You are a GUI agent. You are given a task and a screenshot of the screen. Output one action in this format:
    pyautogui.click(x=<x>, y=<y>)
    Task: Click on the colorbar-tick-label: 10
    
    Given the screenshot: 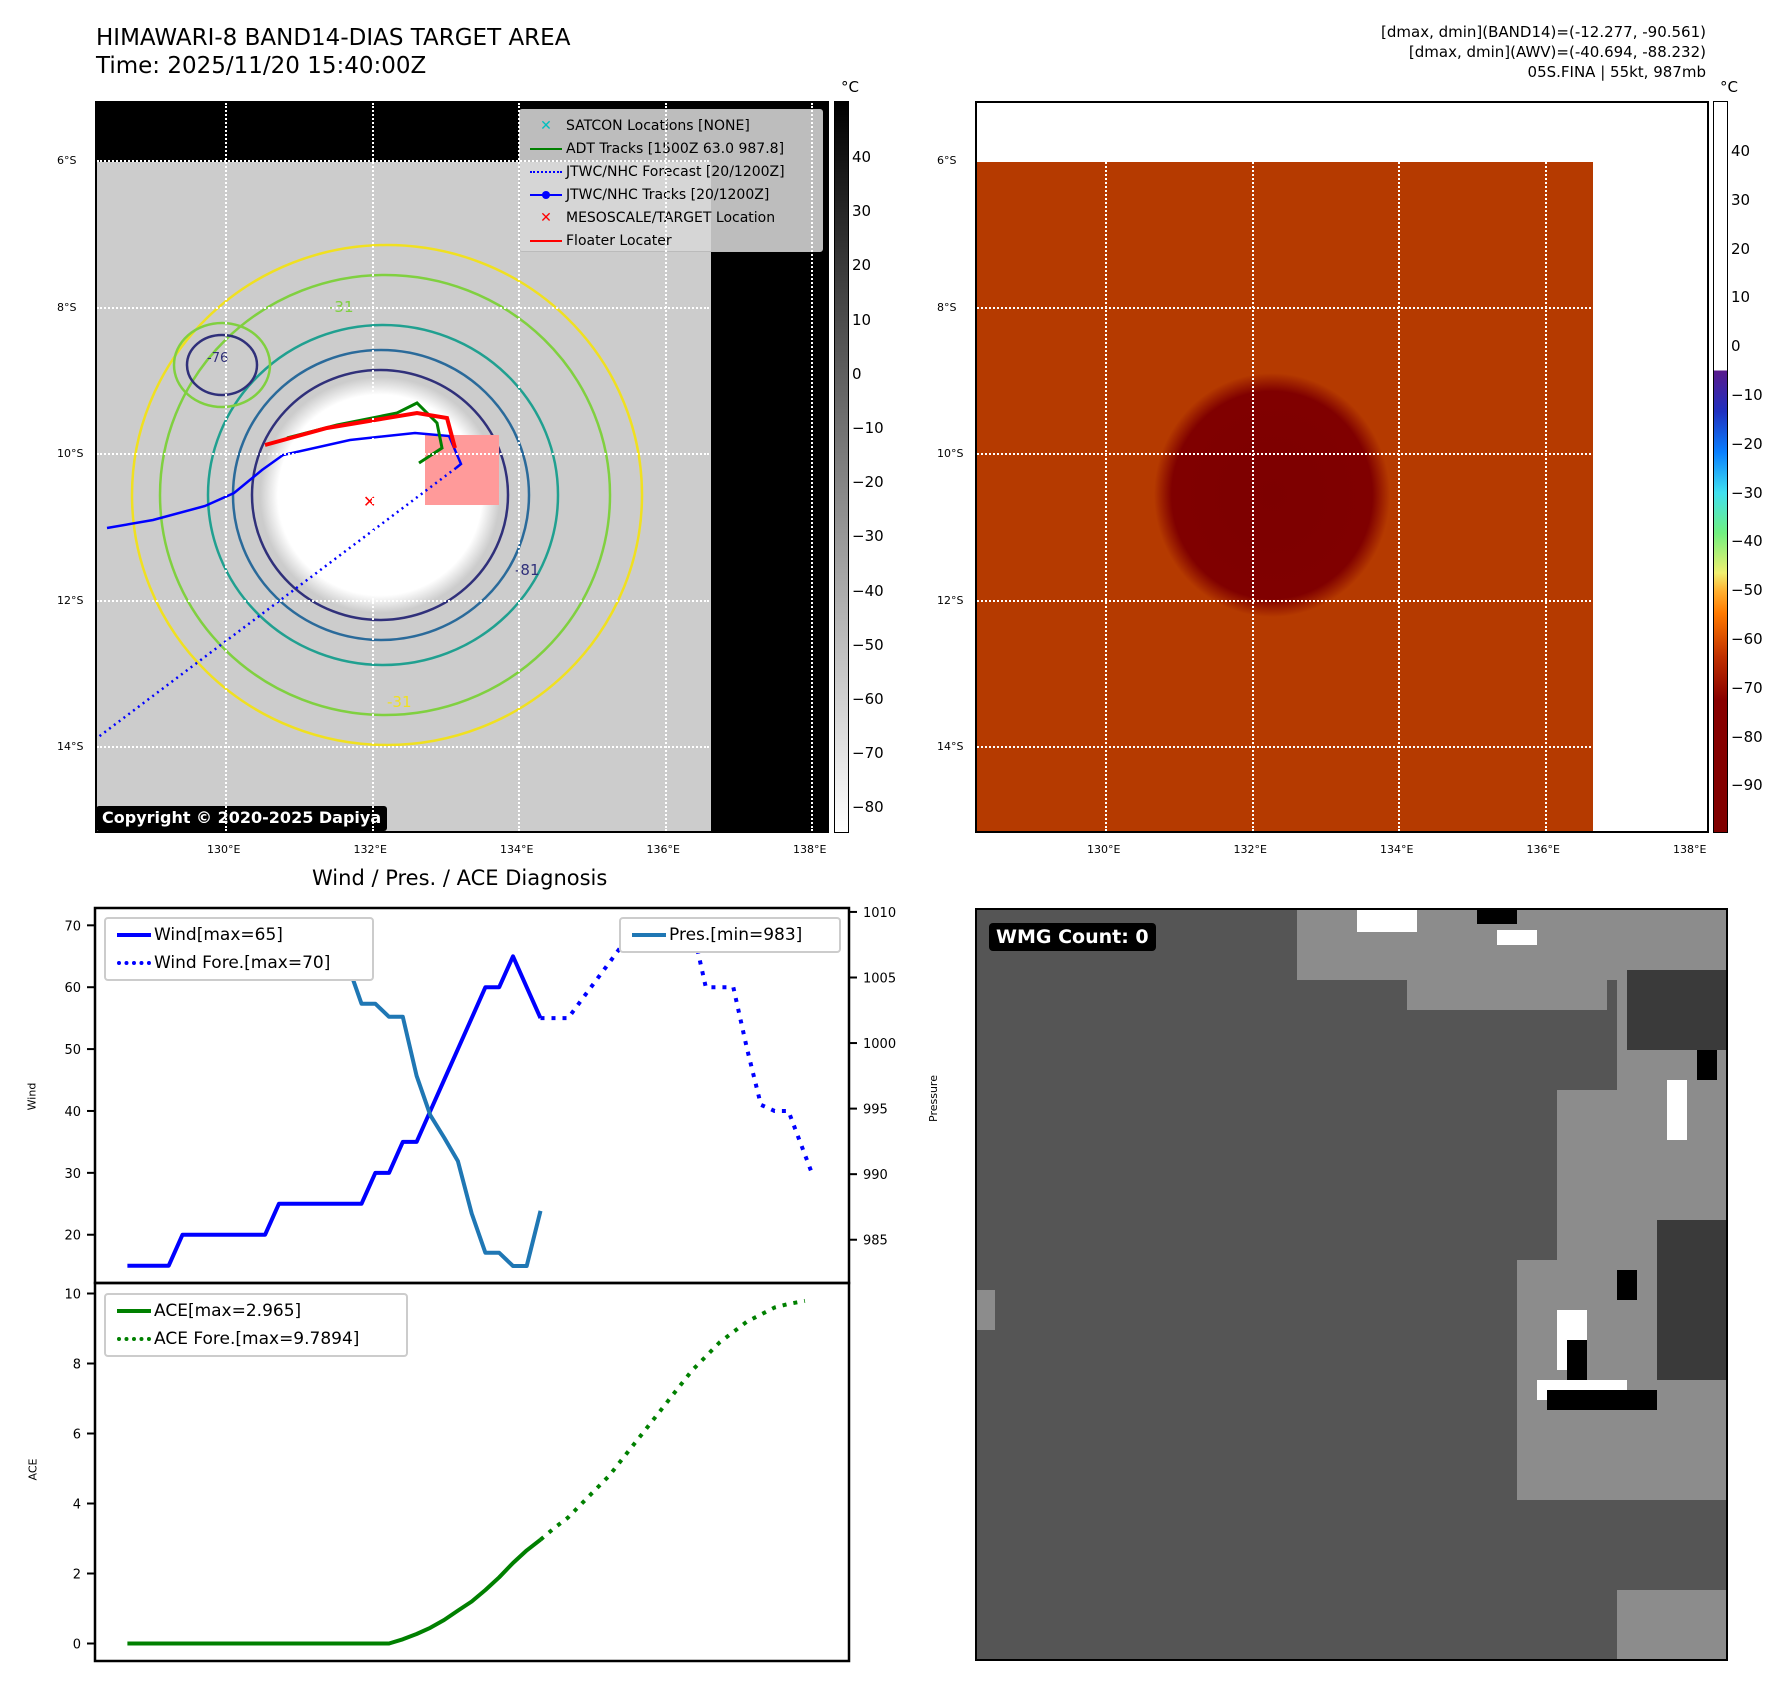 What is the action you would take?
    pyautogui.click(x=862, y=319)
    